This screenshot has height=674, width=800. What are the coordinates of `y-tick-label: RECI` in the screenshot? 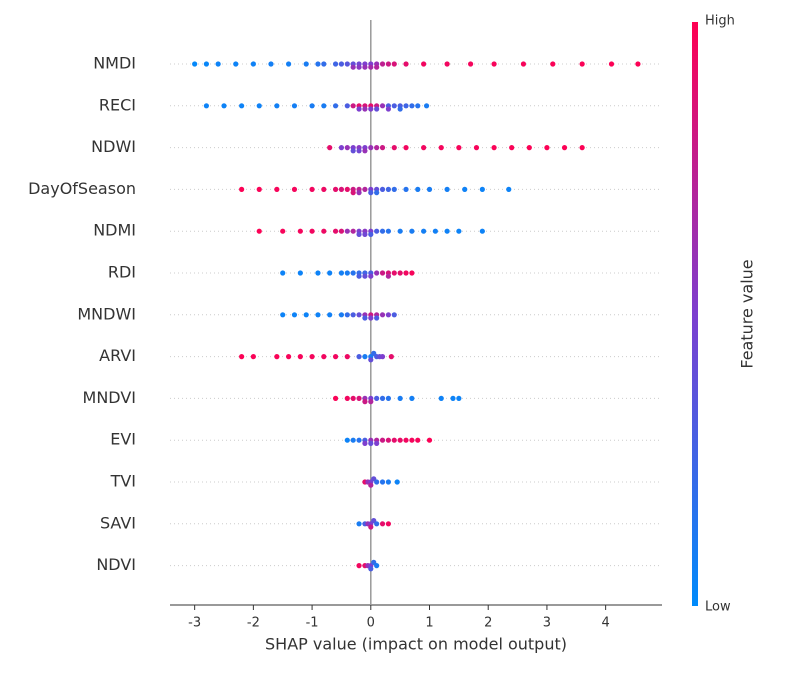 It's located at (117, 104).